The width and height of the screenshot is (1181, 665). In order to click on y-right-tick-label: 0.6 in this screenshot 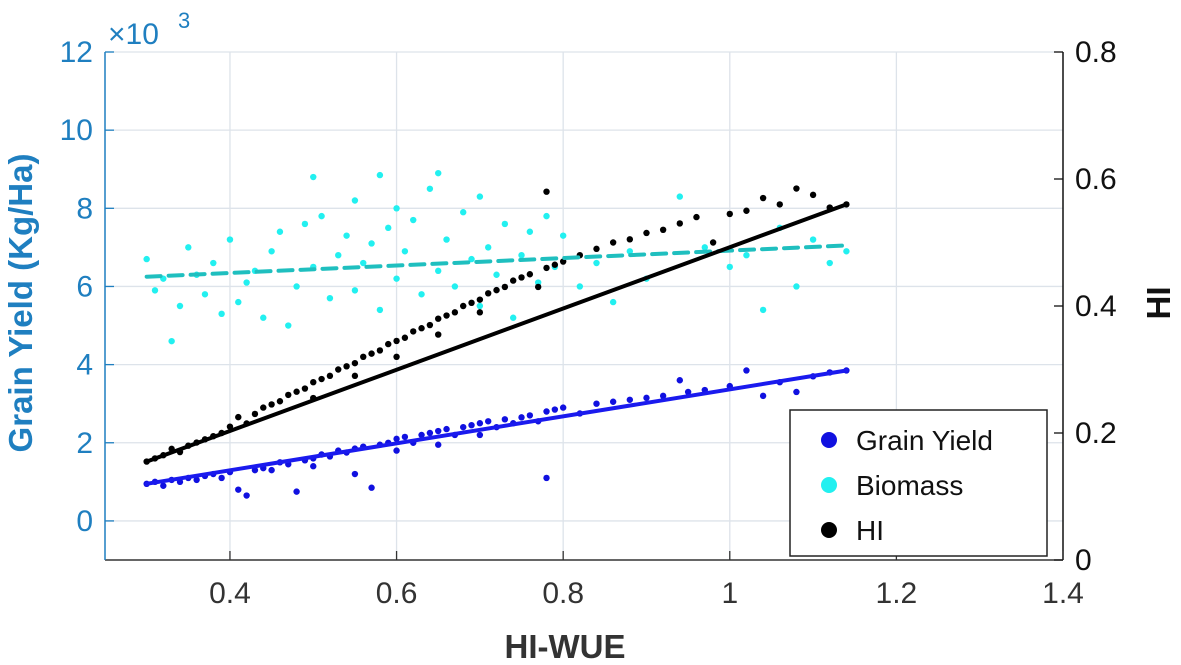, I will do `click(1096, 179)`.